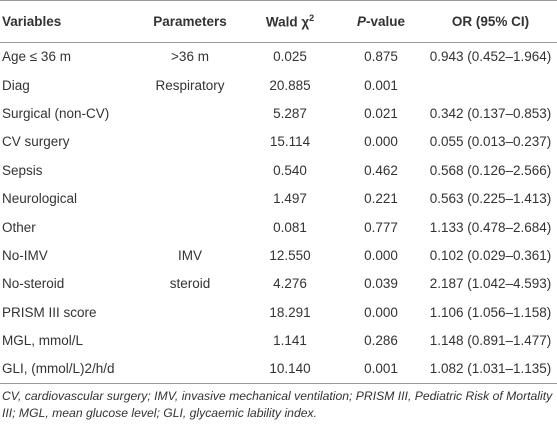 This screenshot has height=425, width=557. I want to click on header-cell: OR (95% CI), so click(490, 22).